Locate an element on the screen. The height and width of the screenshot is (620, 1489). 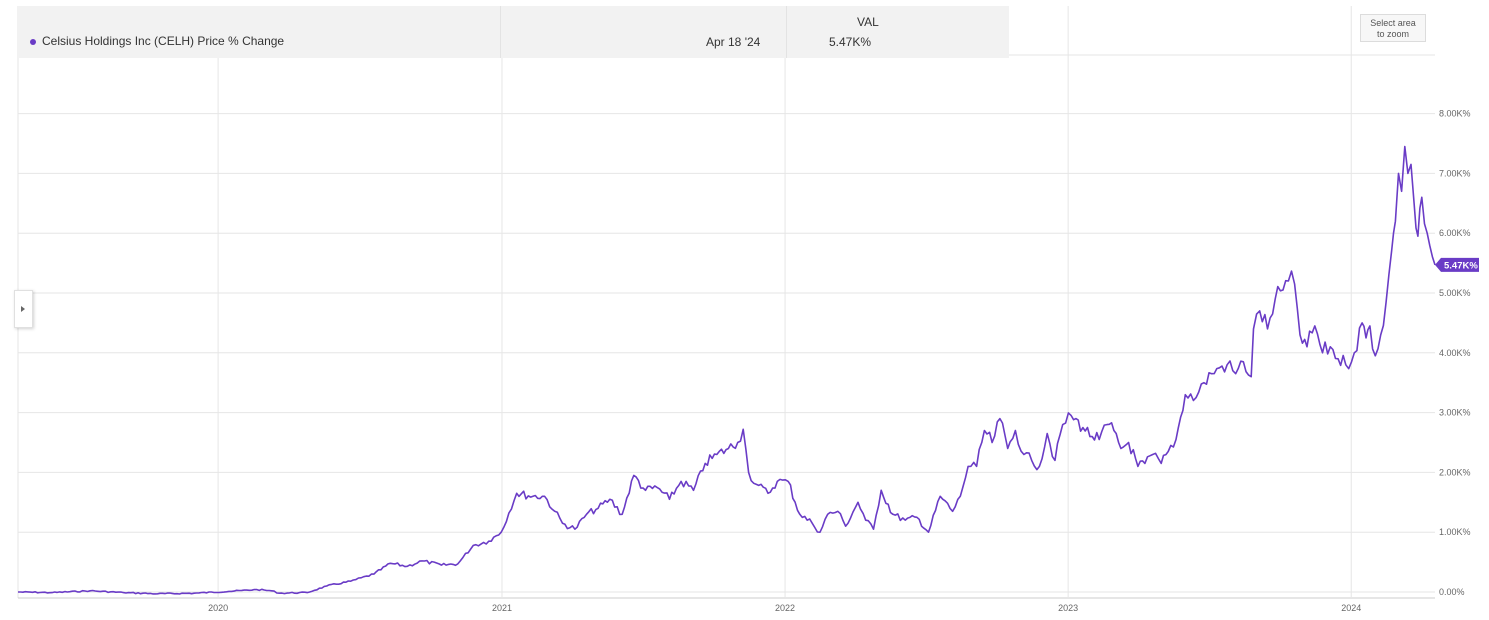
y-tick-label: 7.00K% is located at coordinates (1455, 173).